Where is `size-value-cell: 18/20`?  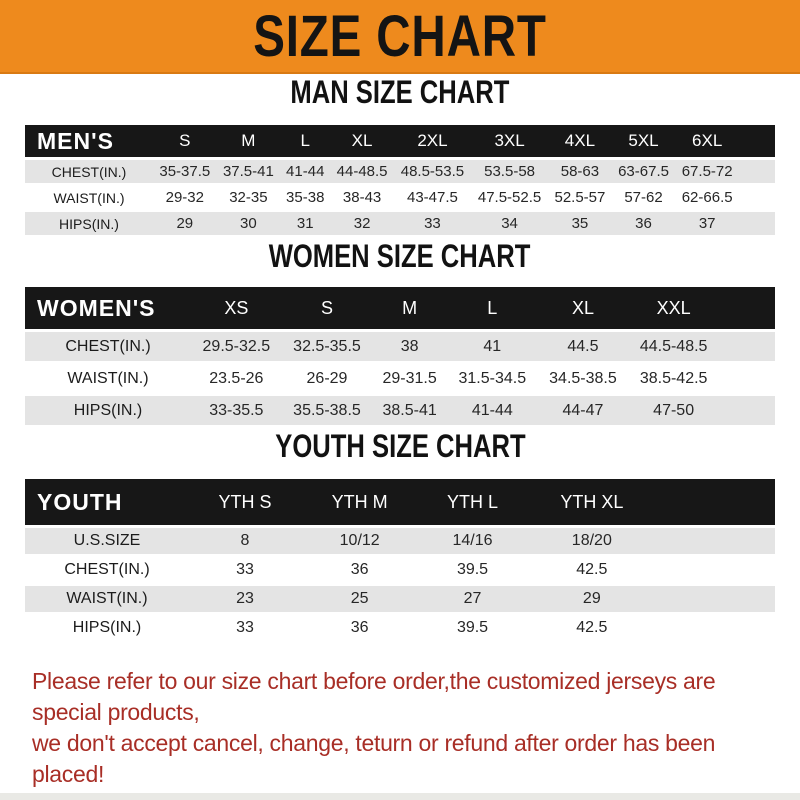 size-value-cell: 18/20 is located at coordinates (591, 541).